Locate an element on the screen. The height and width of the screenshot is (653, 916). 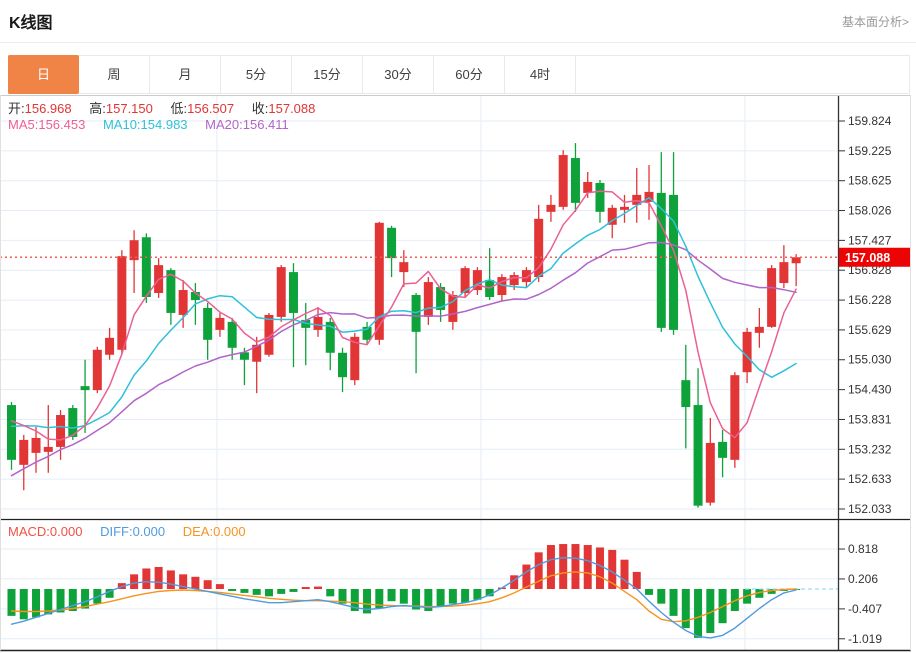
tab-15min: 15分 is located at coordinates (327, 74).